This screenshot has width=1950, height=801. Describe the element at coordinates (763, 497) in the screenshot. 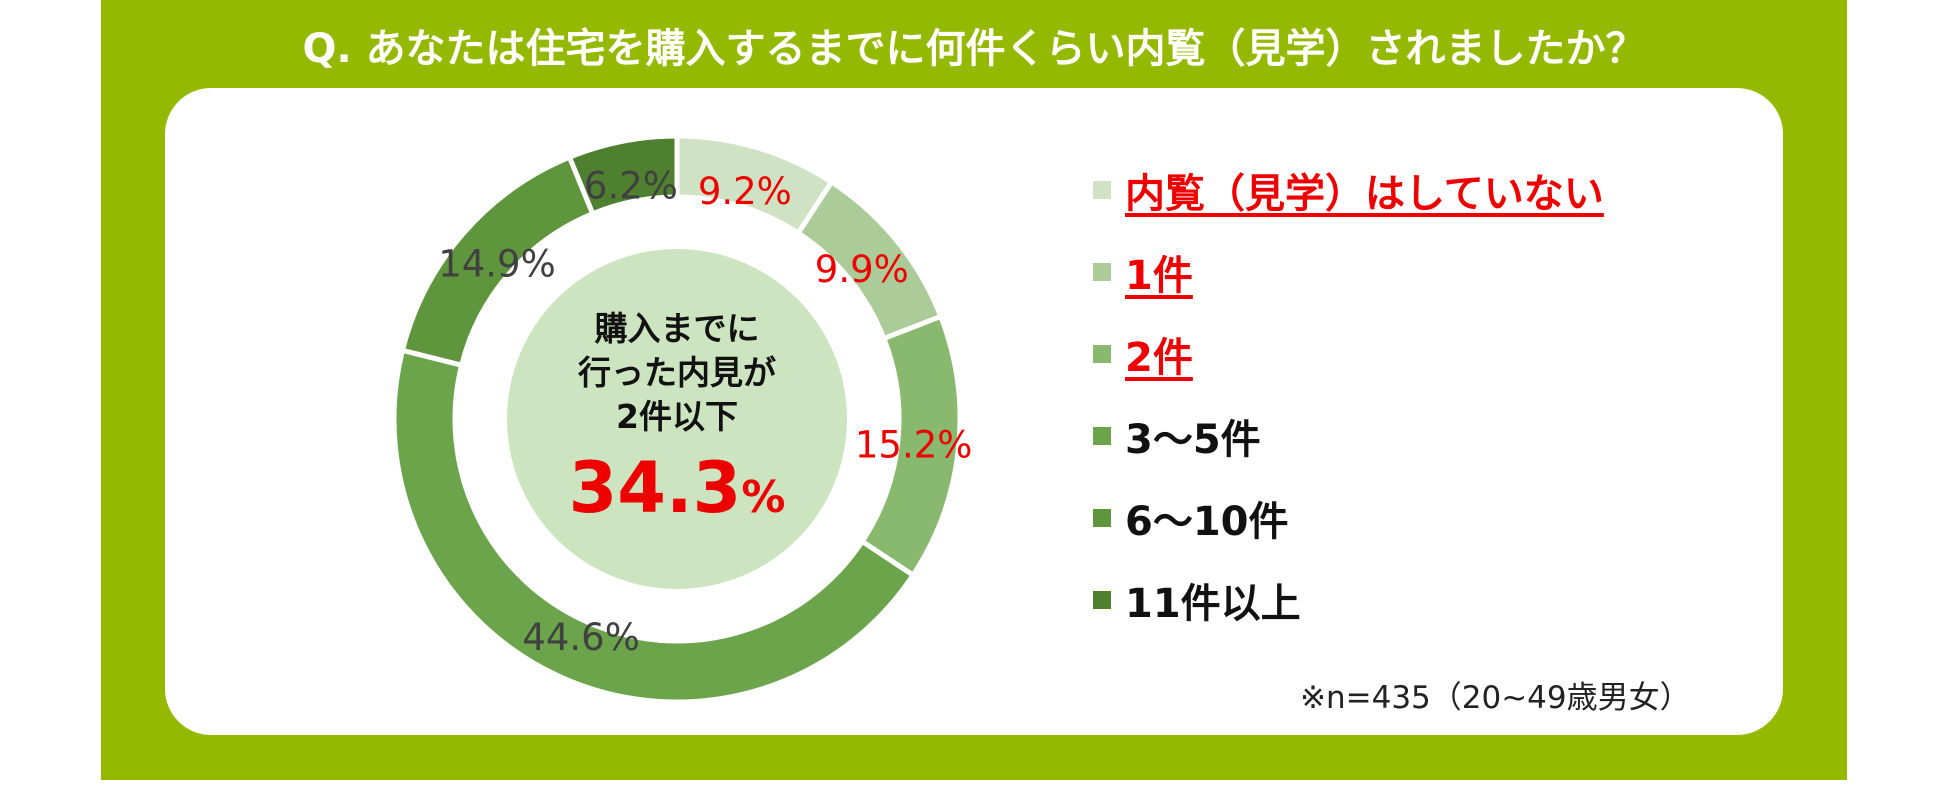

I see `center-value-unit: %` at that location.